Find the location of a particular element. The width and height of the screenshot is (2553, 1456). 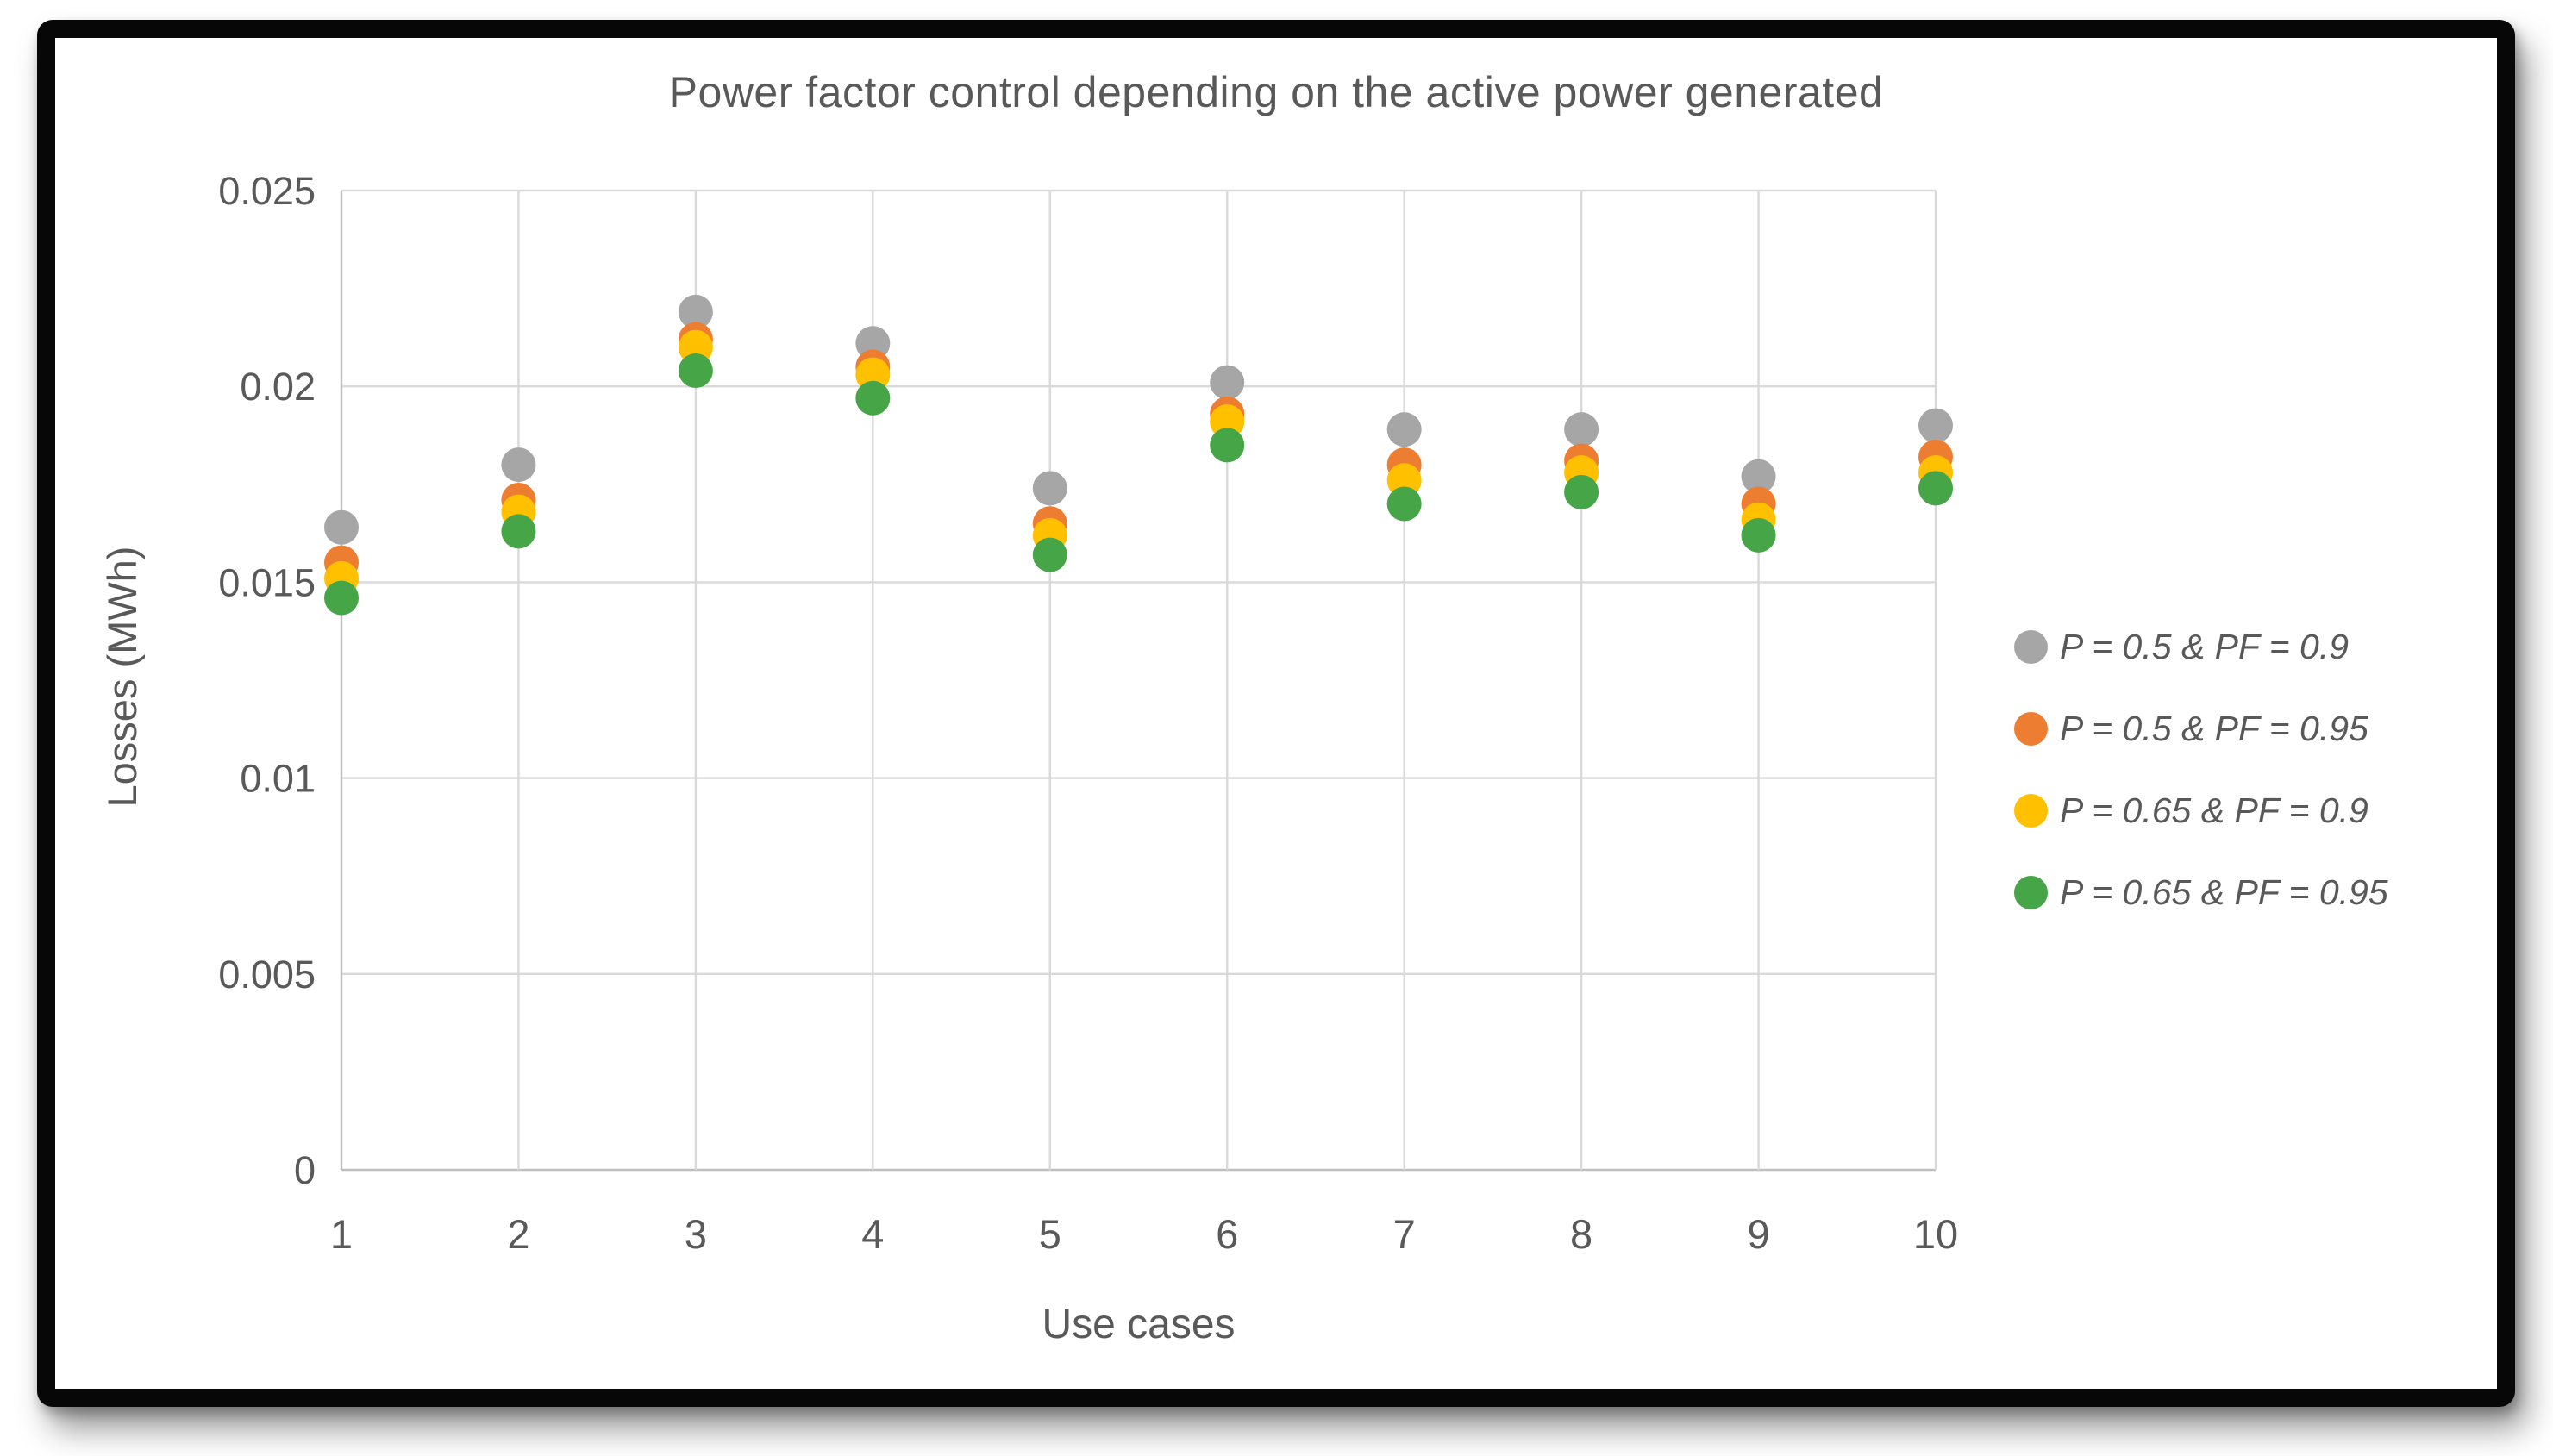

legend-item-1: P = 0.5 & PF = 0.9 is located at coordinates (2201, 647).